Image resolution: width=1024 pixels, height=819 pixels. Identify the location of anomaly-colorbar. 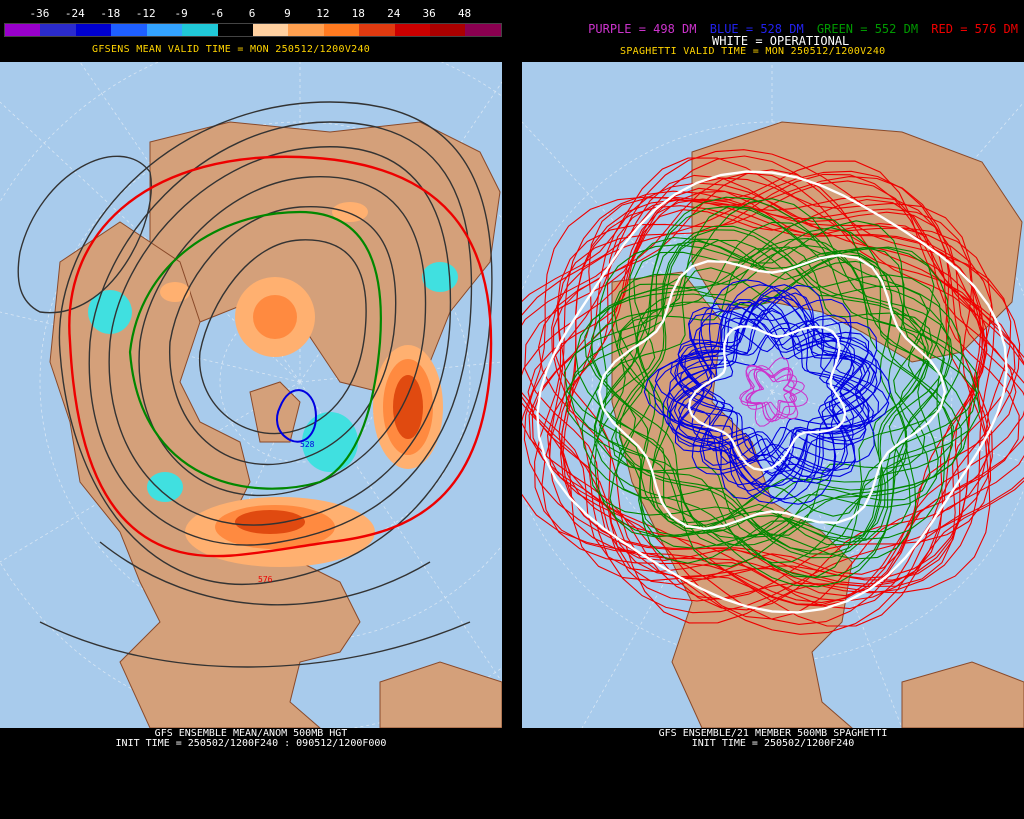
(253, 30).